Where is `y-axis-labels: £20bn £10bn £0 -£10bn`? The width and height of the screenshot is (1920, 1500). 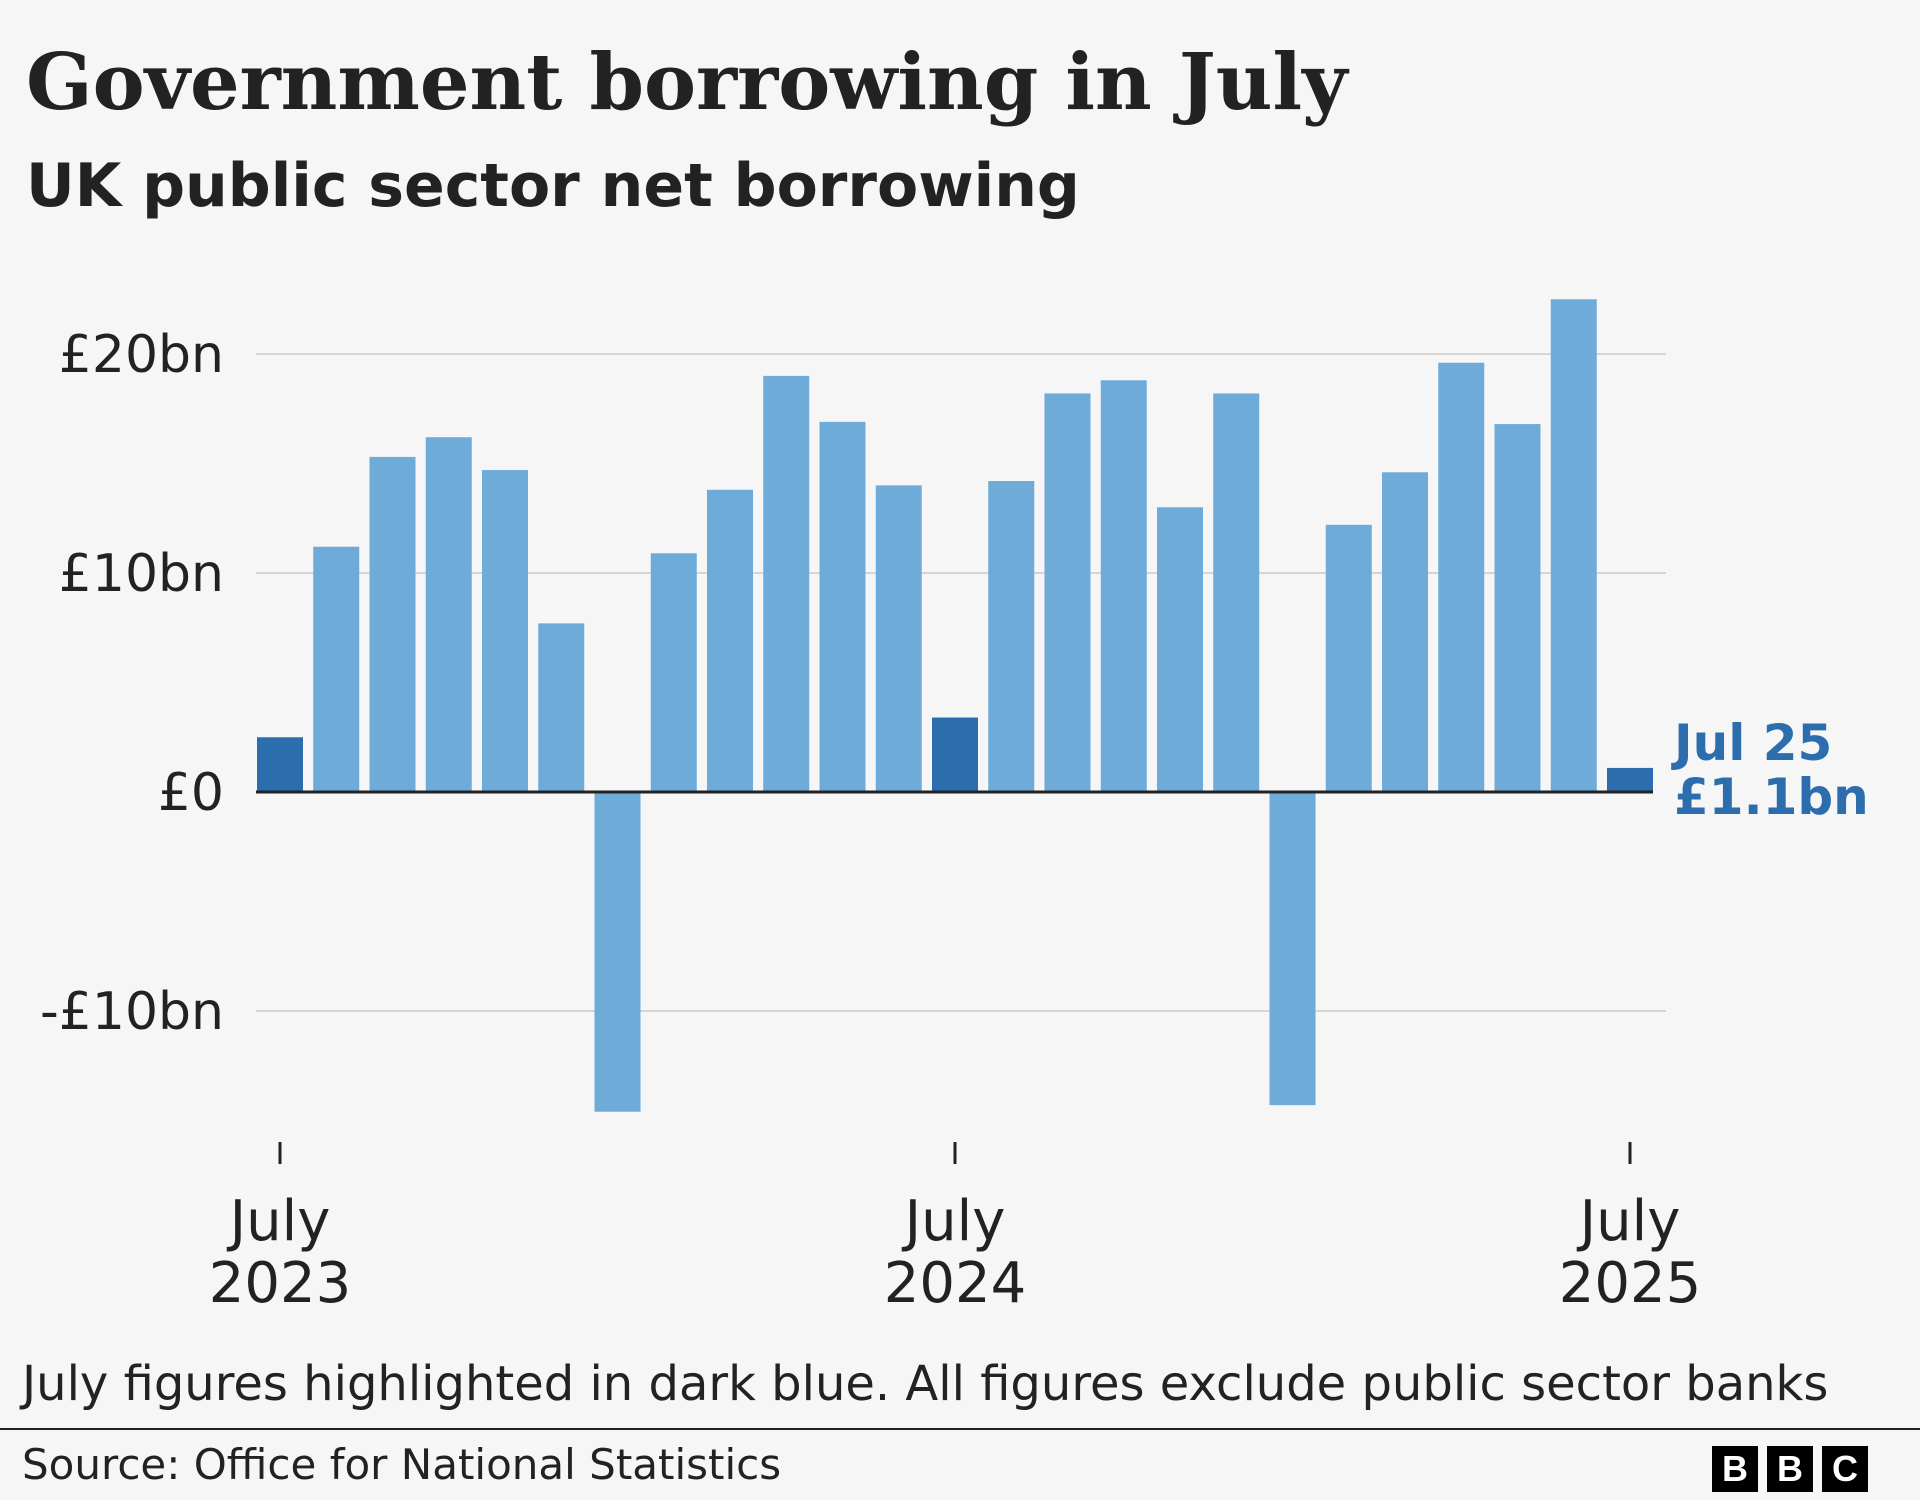 y-axis-labels: £20bn £10bn £0 -£10bn is located at coordinates (132, 683).